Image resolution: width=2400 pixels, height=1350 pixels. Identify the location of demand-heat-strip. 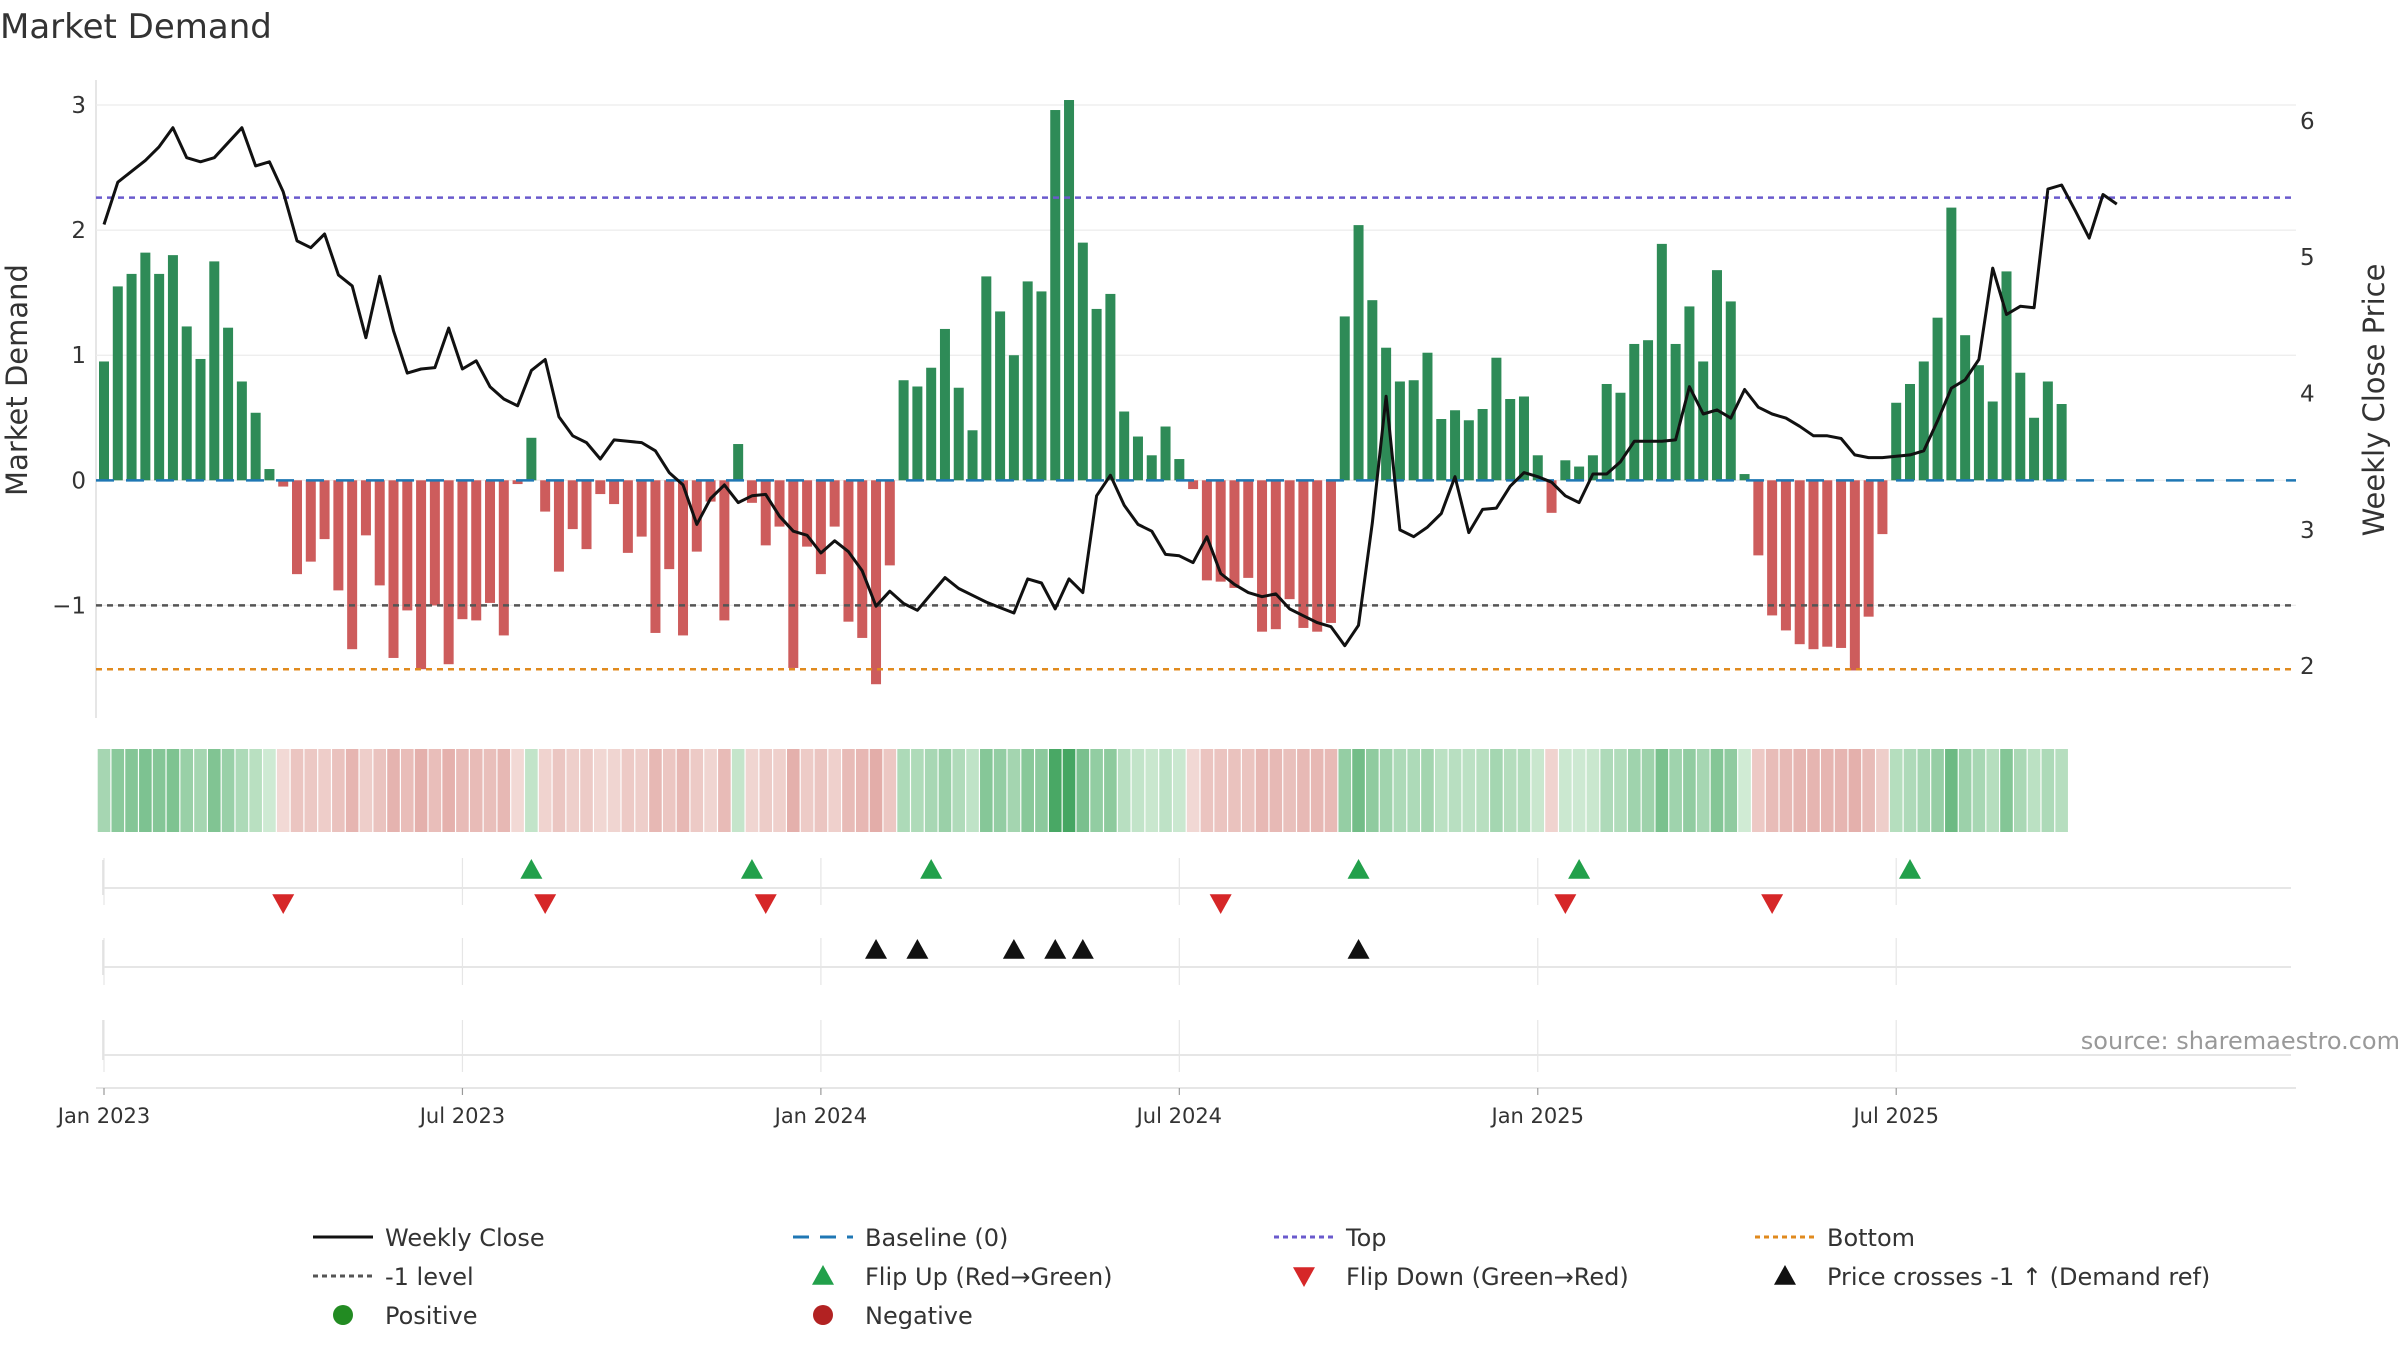
(1082, 790).